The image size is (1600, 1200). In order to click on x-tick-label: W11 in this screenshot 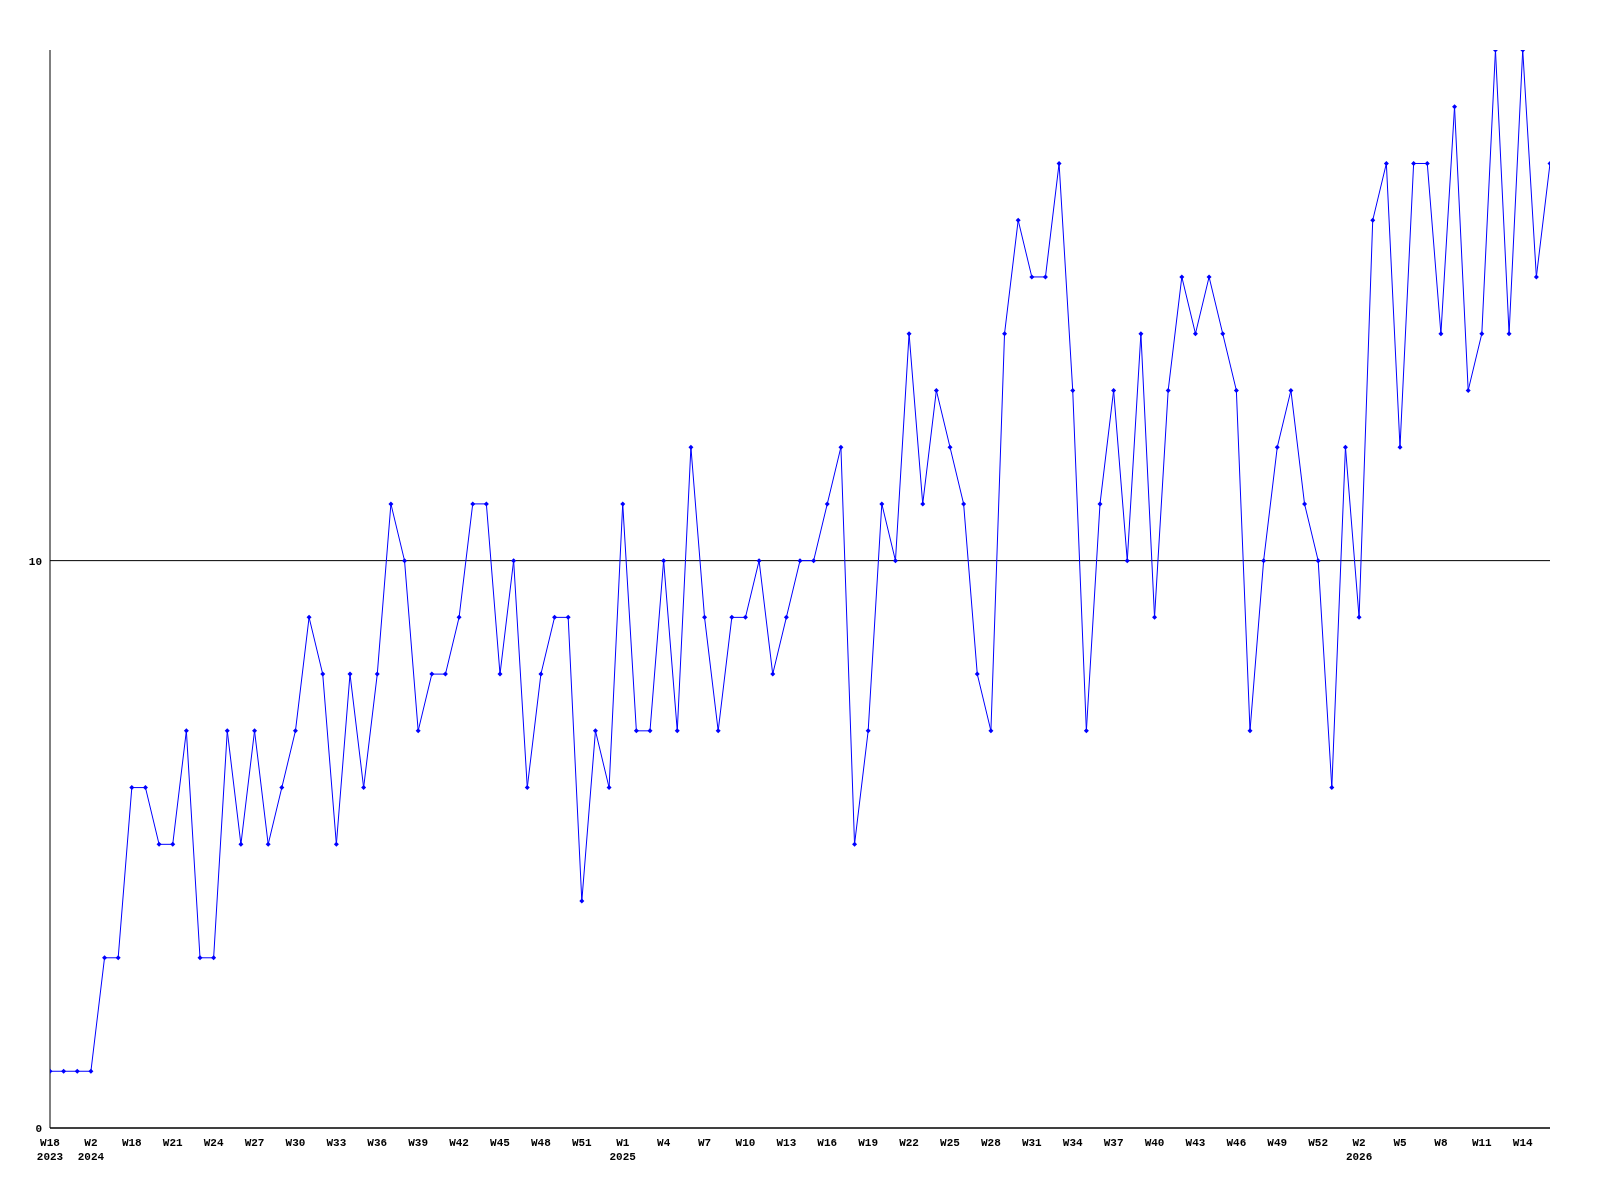, I will do `click(1482, 1143)`.